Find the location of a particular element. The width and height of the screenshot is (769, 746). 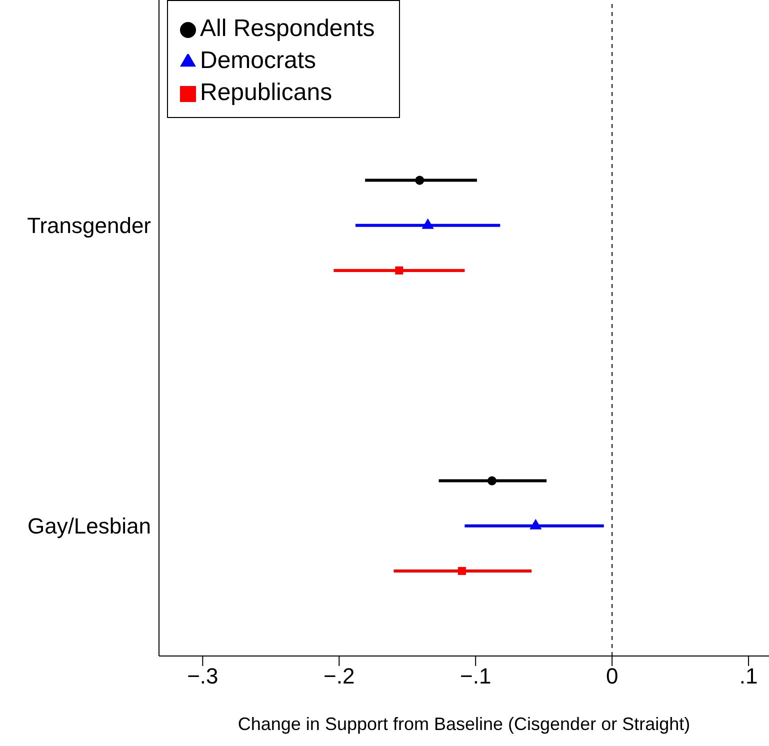

y-tick-label: Transgender is located at coordinates (89, 225).